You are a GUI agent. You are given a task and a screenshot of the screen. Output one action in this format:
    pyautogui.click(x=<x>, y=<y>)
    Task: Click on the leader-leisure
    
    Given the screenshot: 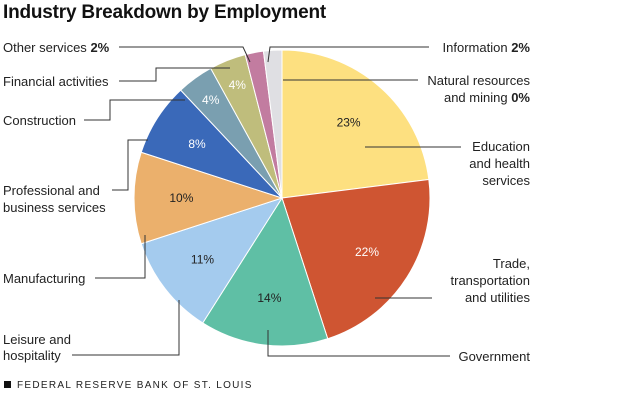 What is the action you would take?
    pyautogui.click(x=126, y=328)
    